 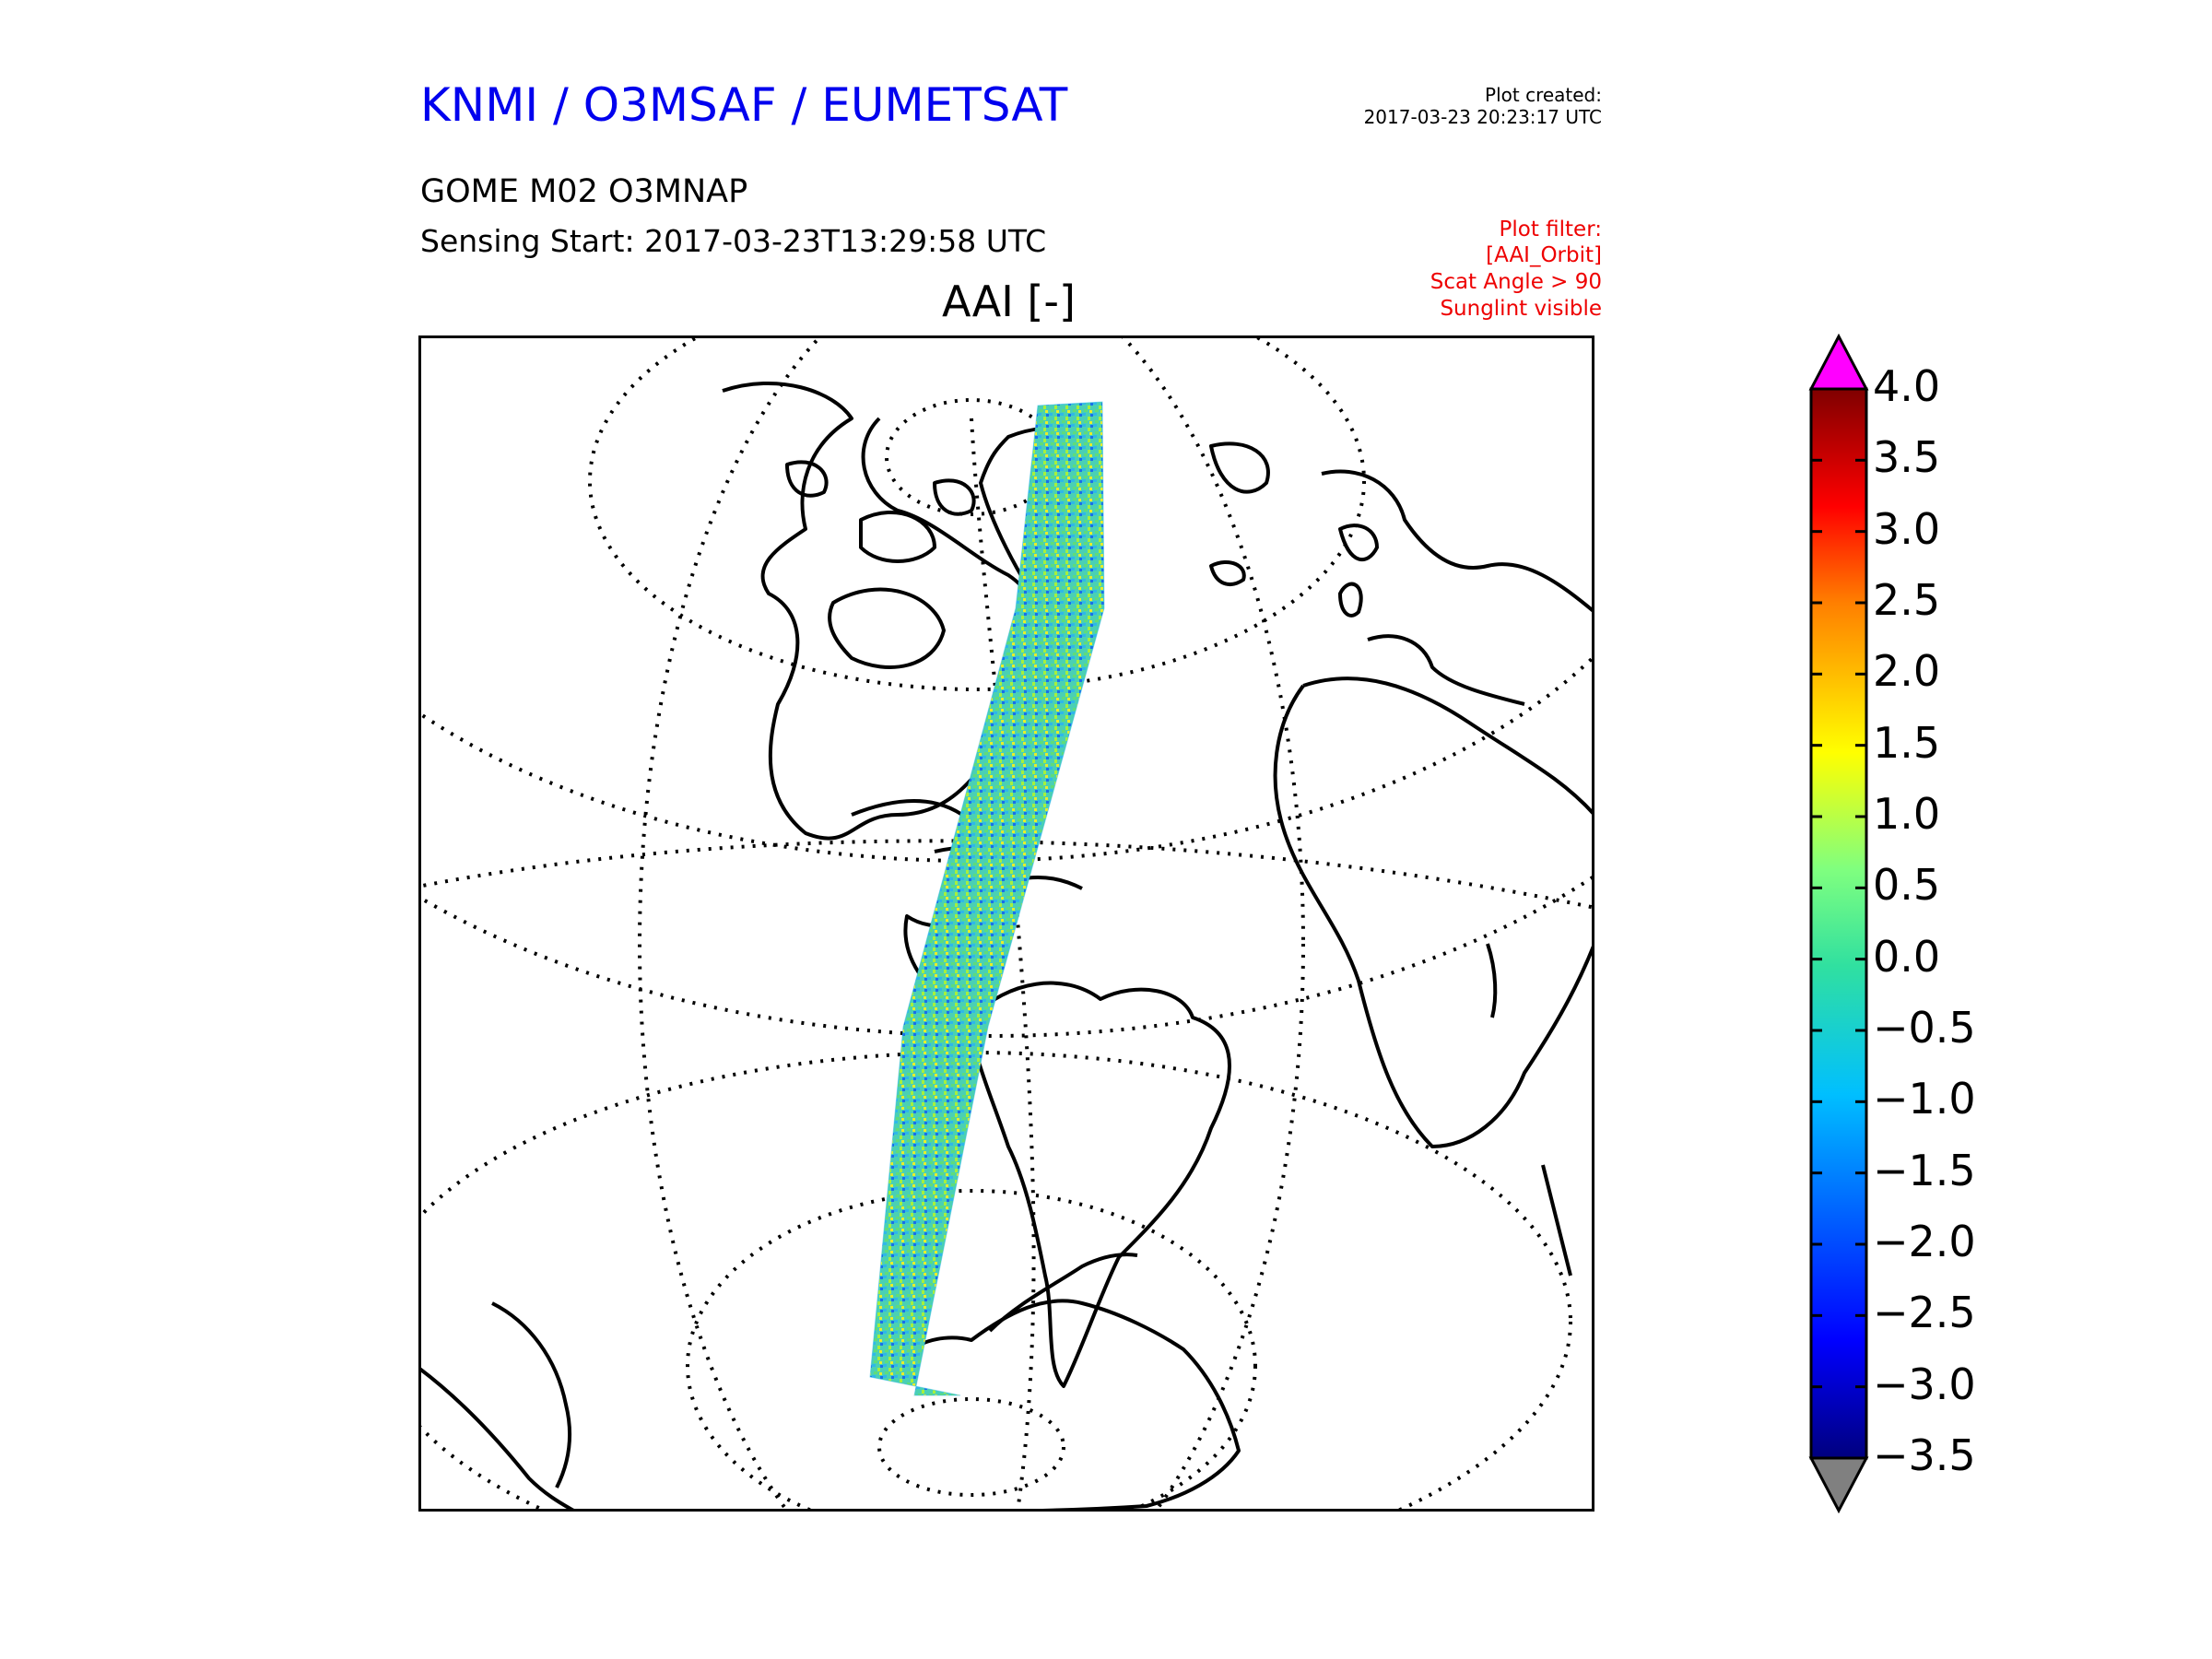 What do you see at coordinates (1924, 1170) in the screenshot?
I see `colorbar-tick-label: −1.5` at bounding box center [1924, 1170].